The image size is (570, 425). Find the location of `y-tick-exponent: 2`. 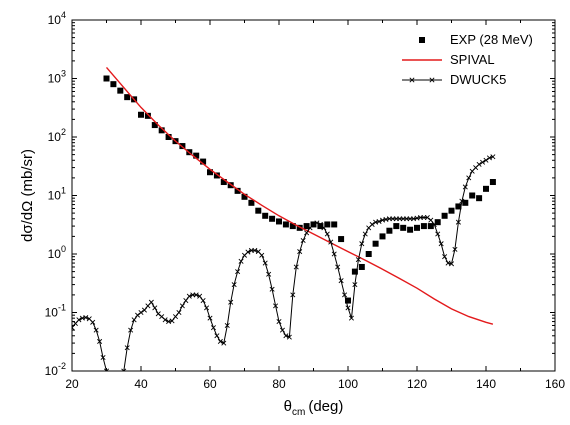

y-tick-exponent: 2 is located at coordinates (63, 132).